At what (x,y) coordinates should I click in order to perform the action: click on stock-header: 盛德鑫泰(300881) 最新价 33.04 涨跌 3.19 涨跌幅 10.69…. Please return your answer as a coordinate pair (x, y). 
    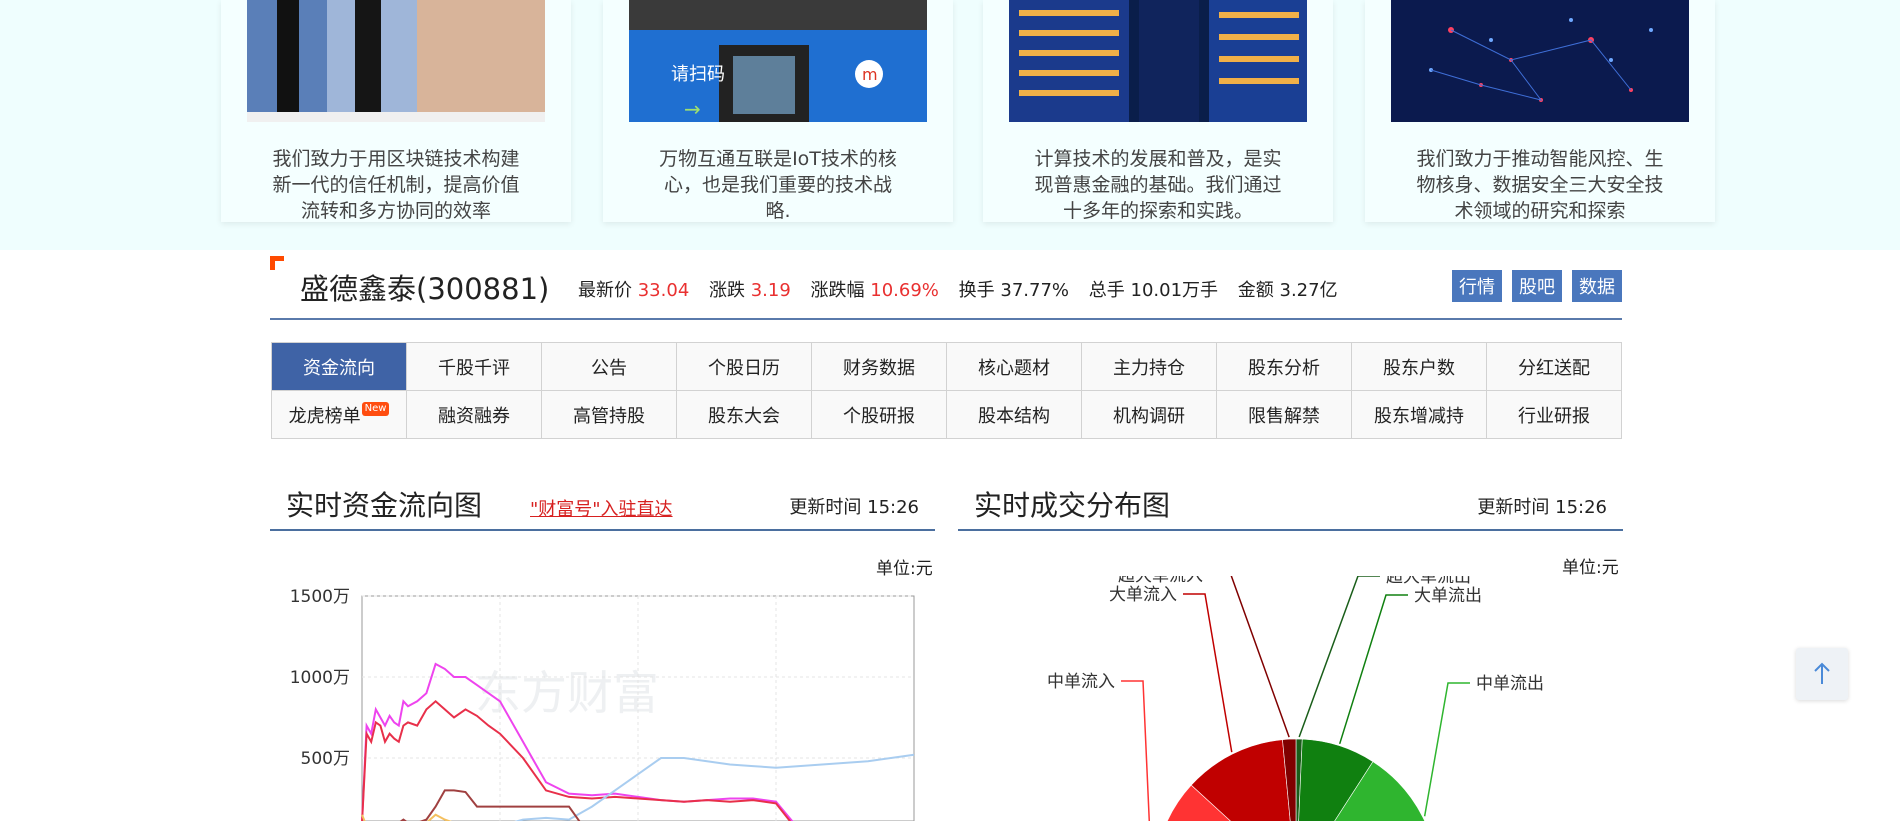
    Looking at the image, I should click on (946, 288).